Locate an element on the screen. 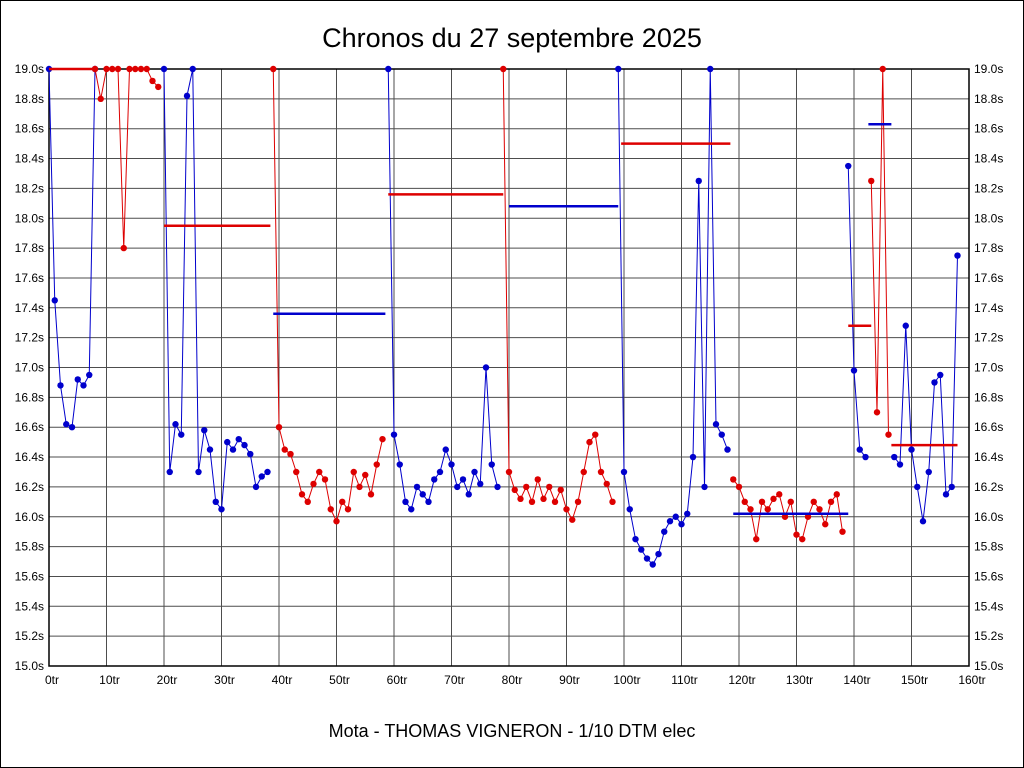 The height and width of the screenshot is (768, 1024). x-tick-label: 30tr is located at coordinates (224, 680).